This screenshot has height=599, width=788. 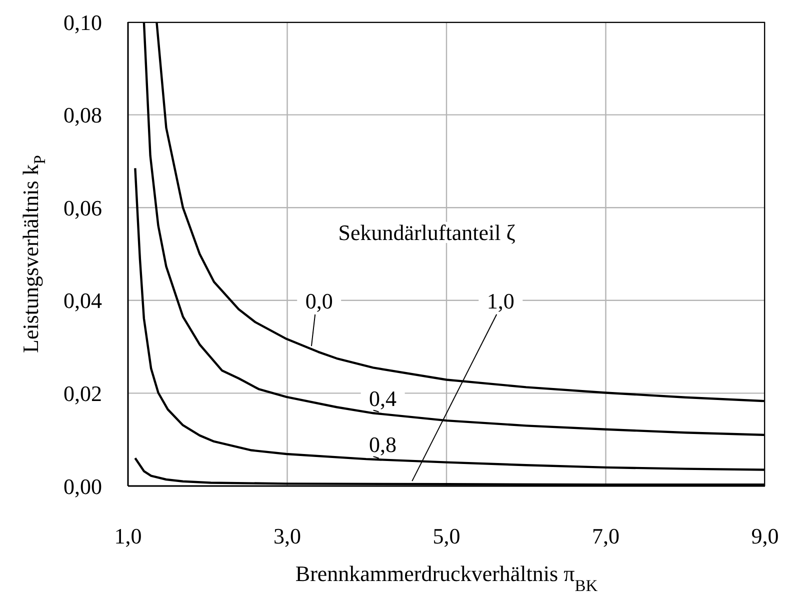 What do you see at coordinates (83, 486) in the screenshot?
I see `y-tick-label: 0,00` at bounding box center [83, 486].